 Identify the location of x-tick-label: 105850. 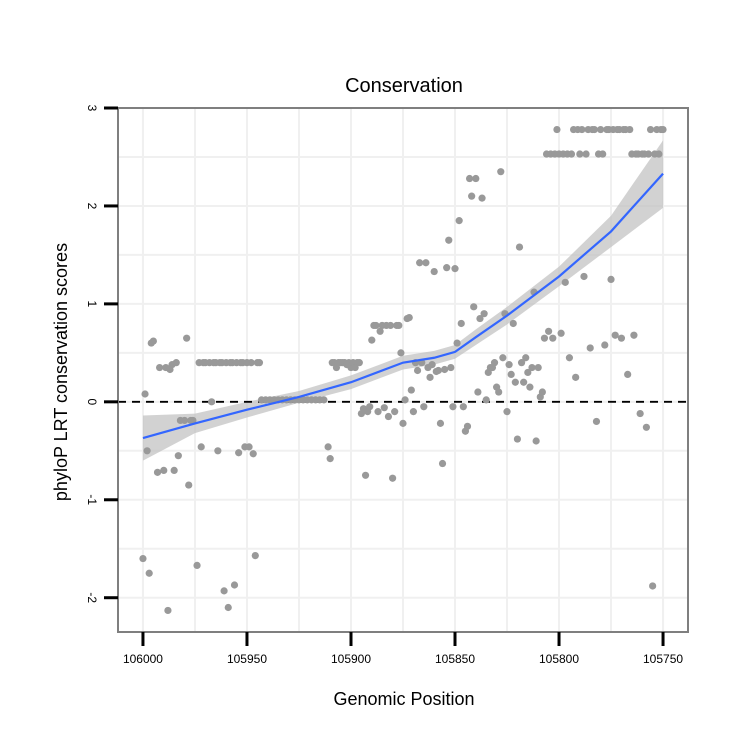
(455, 659).